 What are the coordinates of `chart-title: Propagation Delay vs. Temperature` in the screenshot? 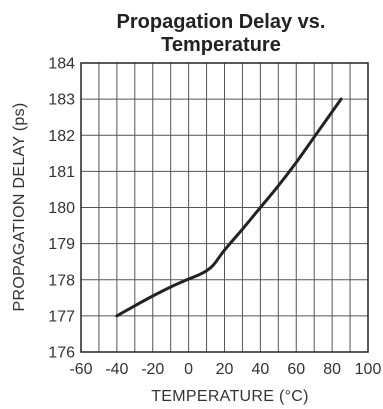 It's located at (221, 33).